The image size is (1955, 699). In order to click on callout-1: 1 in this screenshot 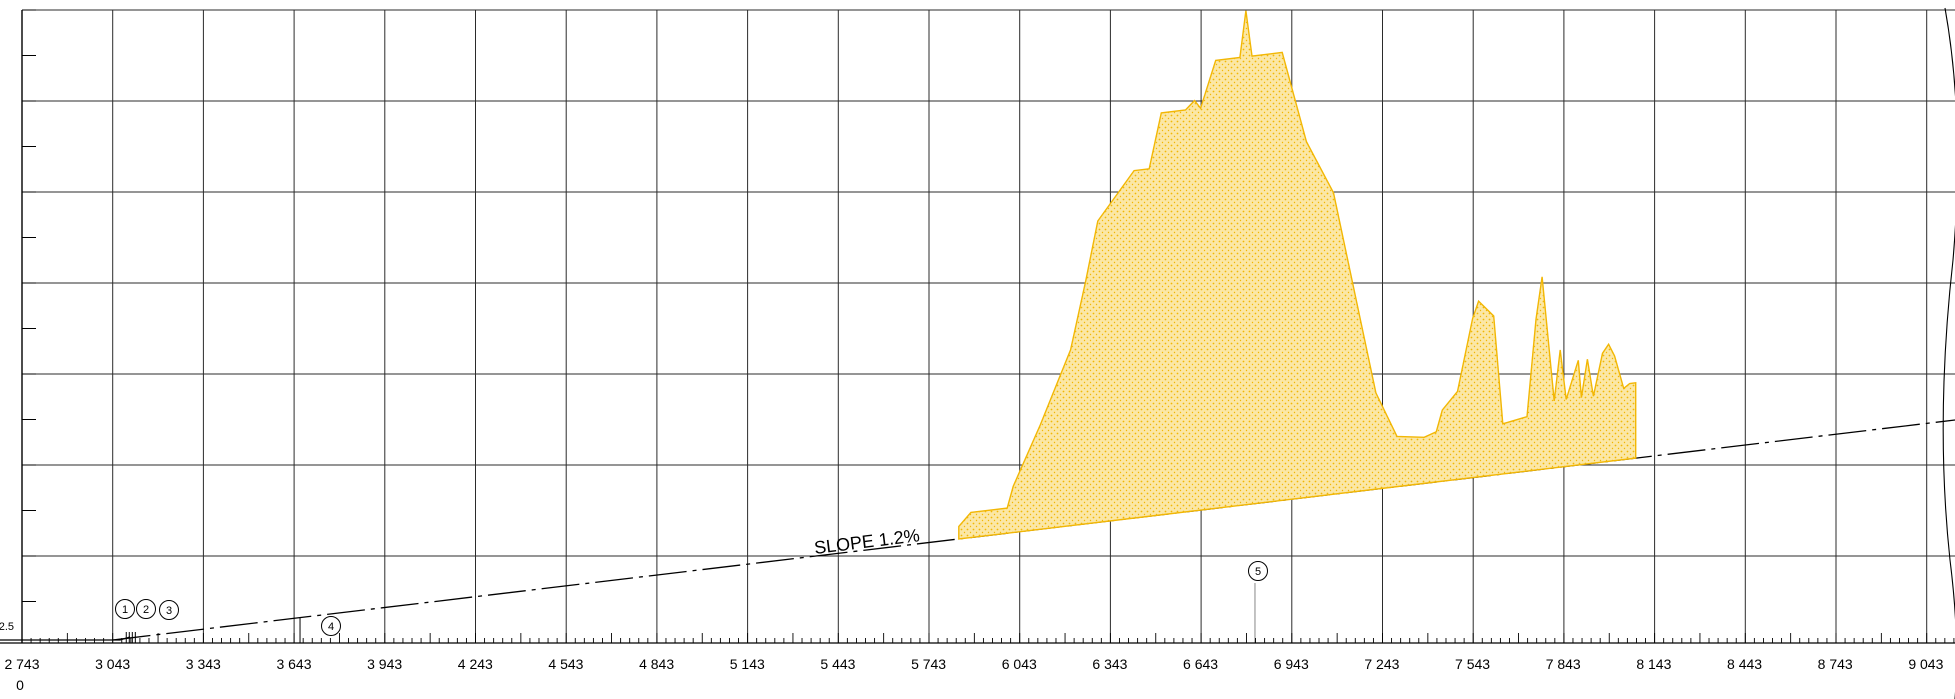, I will do `click(125, 609)`.